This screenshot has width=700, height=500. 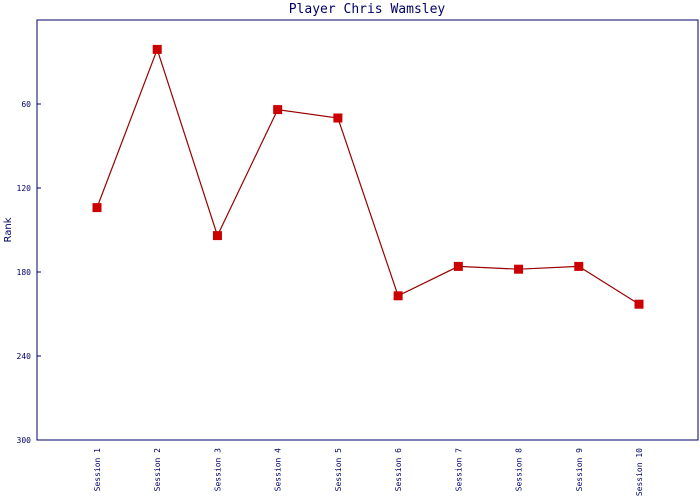 What do you see at coordinates (458, 470) in the screenshot?
I see `x-tick-label: Session 7` at bounding box center [458, 470].